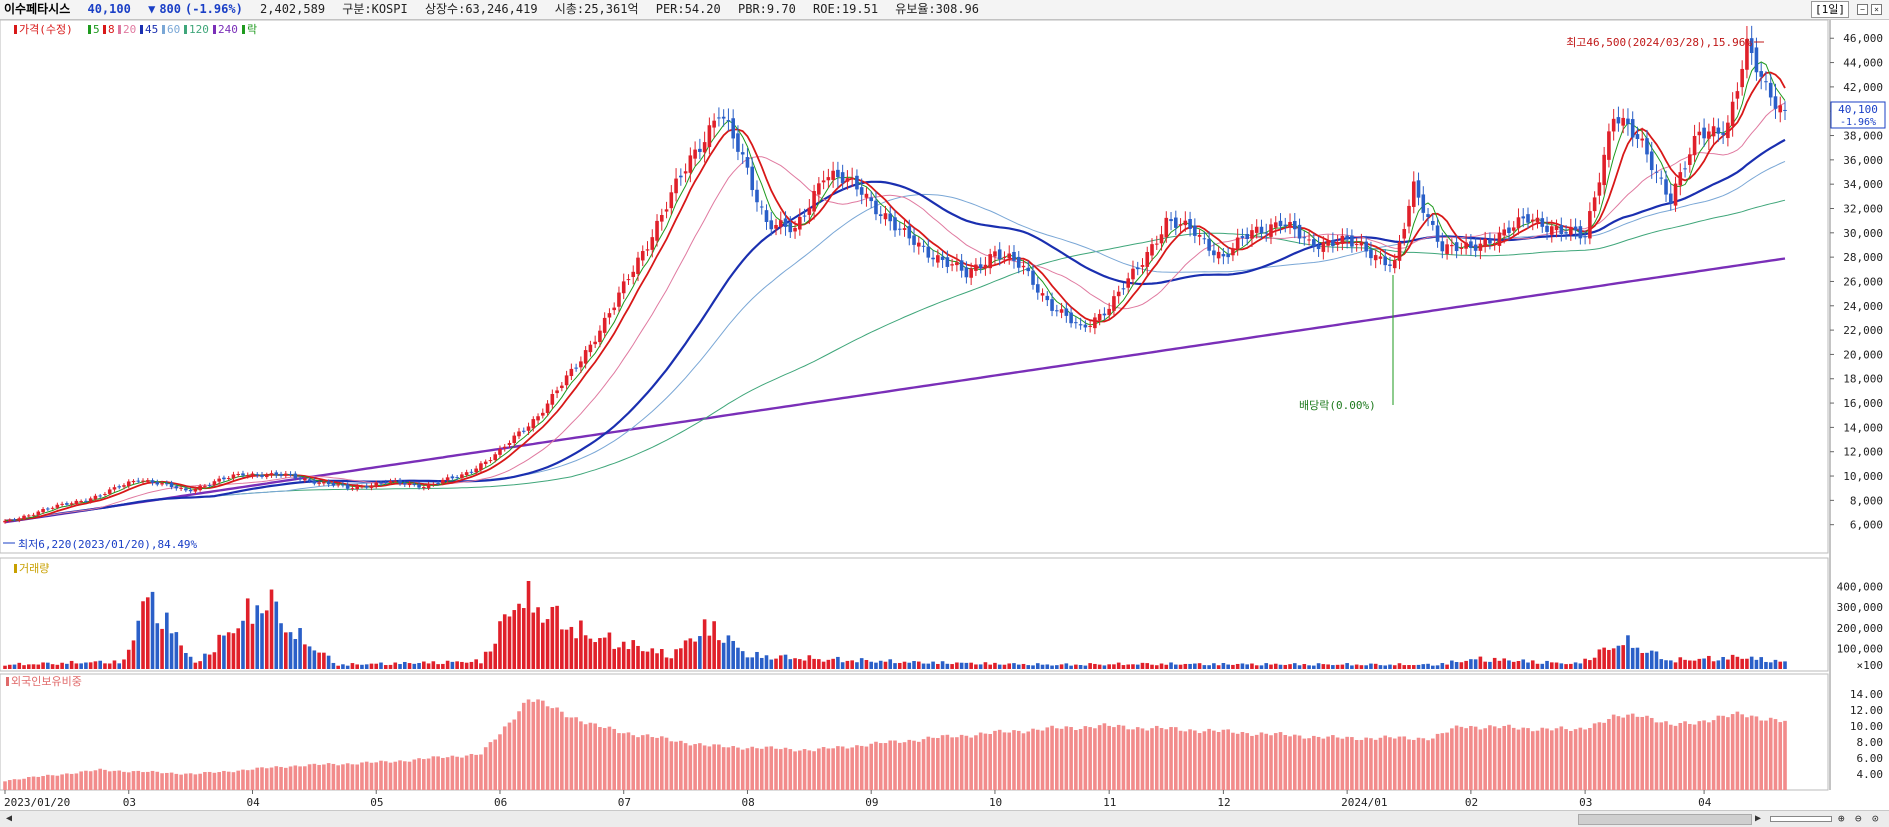  I want to click on minimize-button: −, so click(1862, 9).